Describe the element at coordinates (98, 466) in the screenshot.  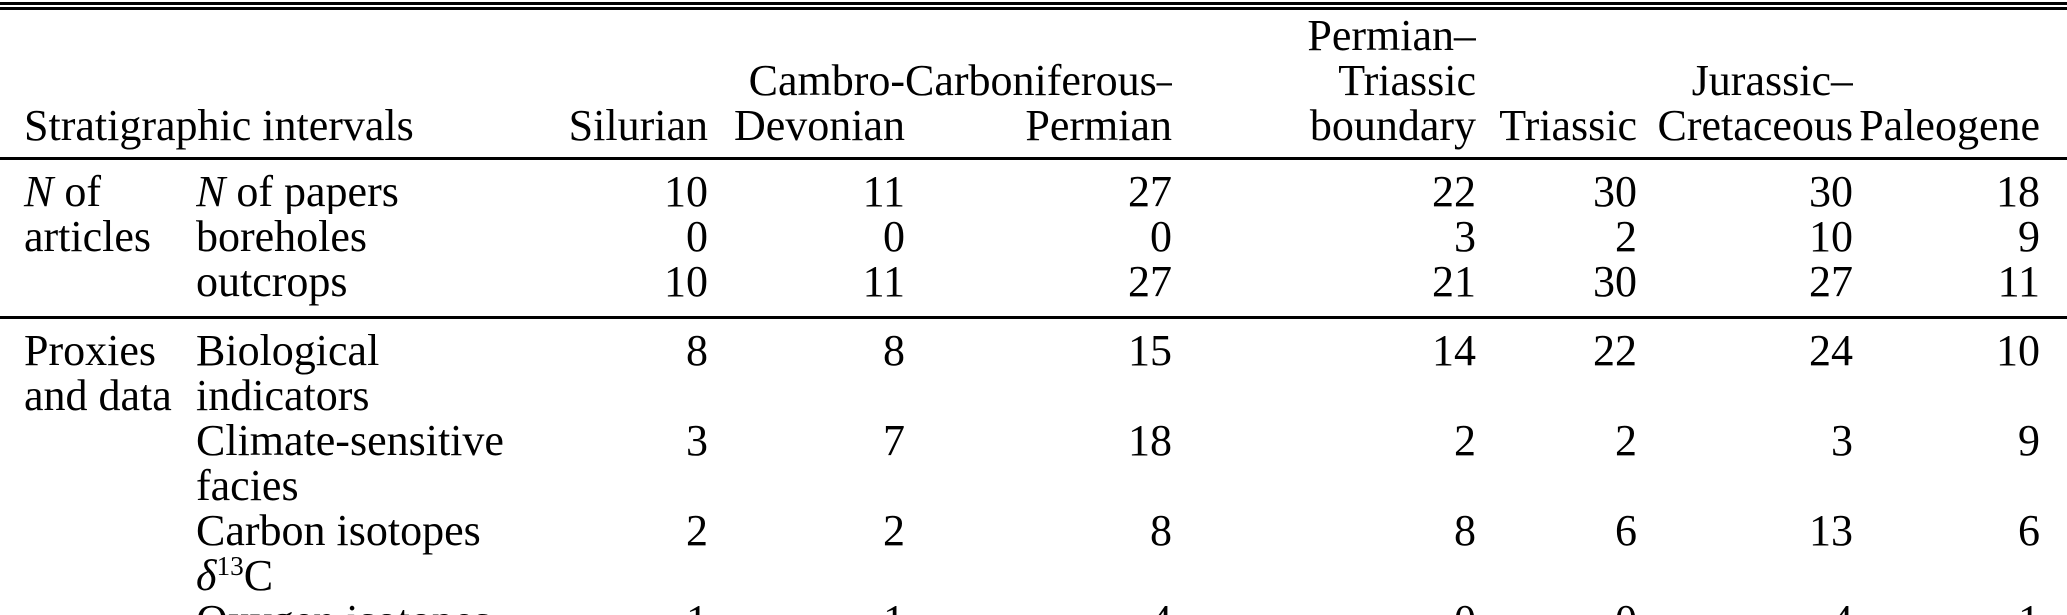
I see `group-label-proxies-and-data: Proxies and data` at that location.